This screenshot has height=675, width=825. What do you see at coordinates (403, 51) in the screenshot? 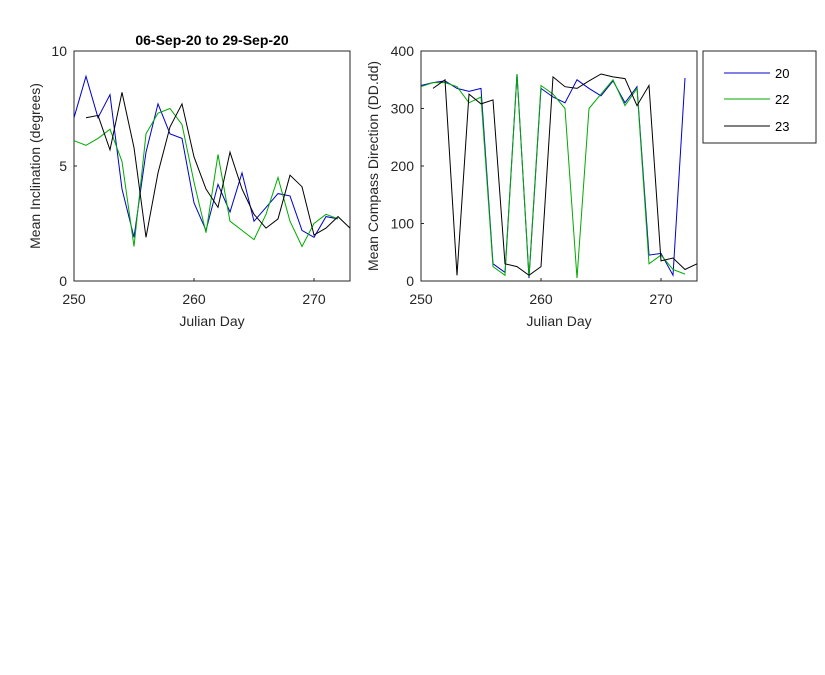
I see `compass-y-tick-label: 400` at bounding box center [403, 51].